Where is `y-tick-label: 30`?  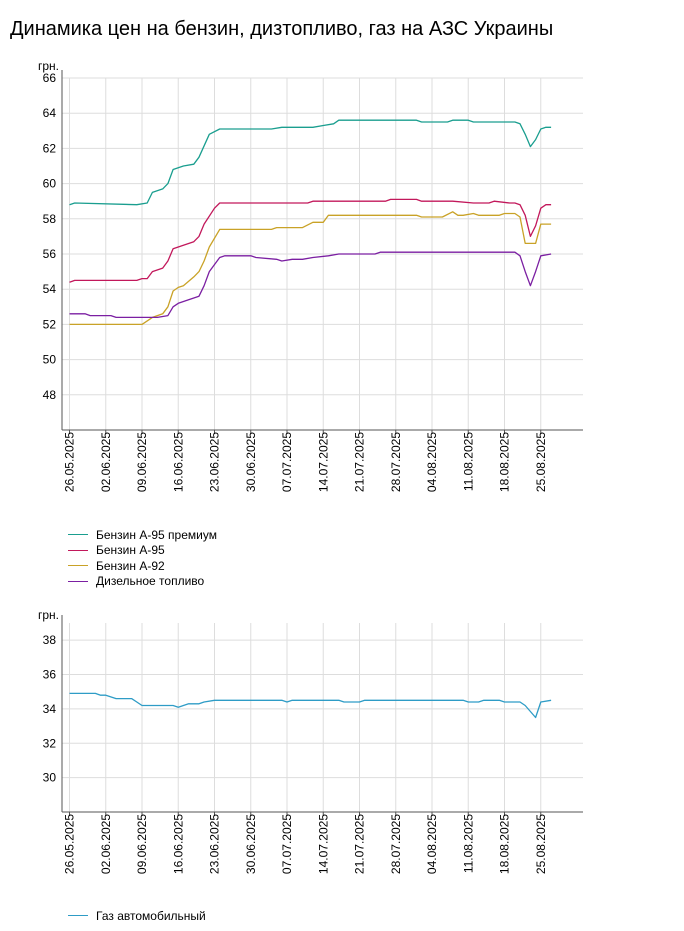 y-tick-label: 30 is located at coordinates (50, 778).